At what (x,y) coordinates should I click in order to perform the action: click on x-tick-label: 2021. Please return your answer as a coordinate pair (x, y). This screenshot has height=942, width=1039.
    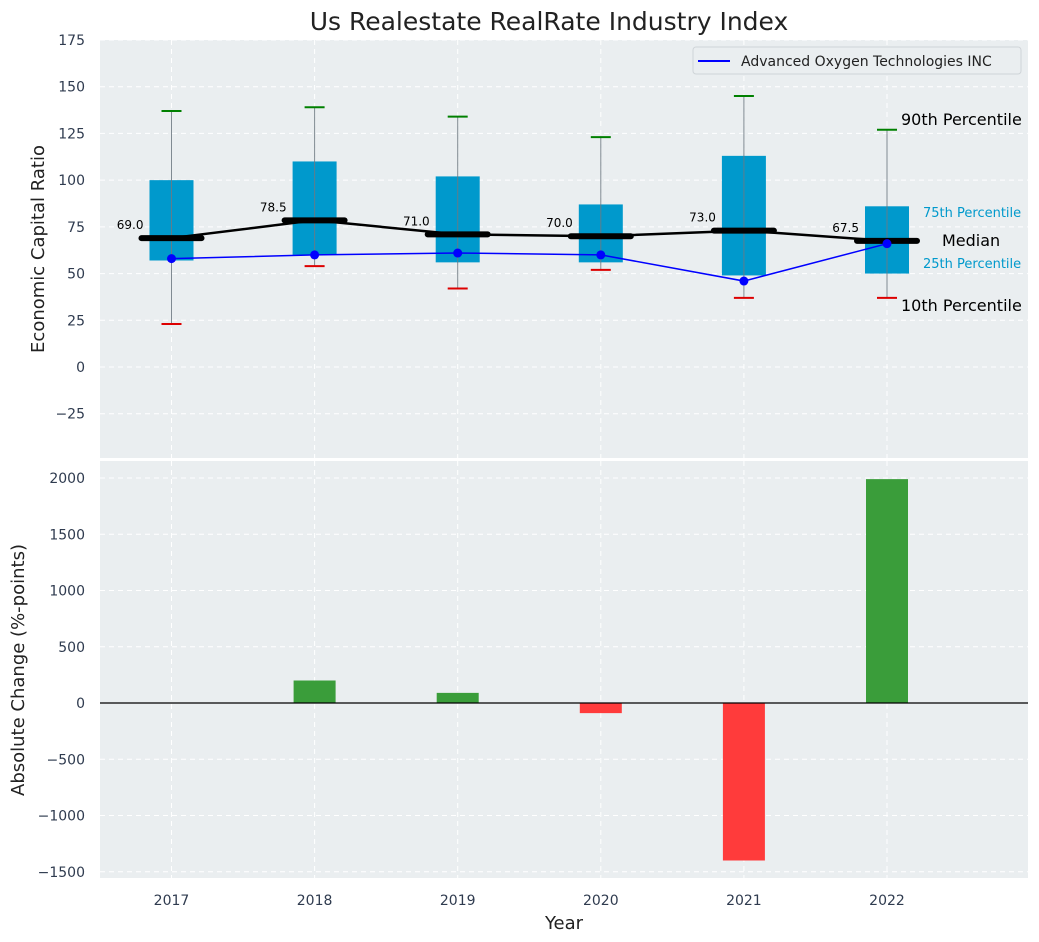
    Looking at the image, I should click on (744, 901).